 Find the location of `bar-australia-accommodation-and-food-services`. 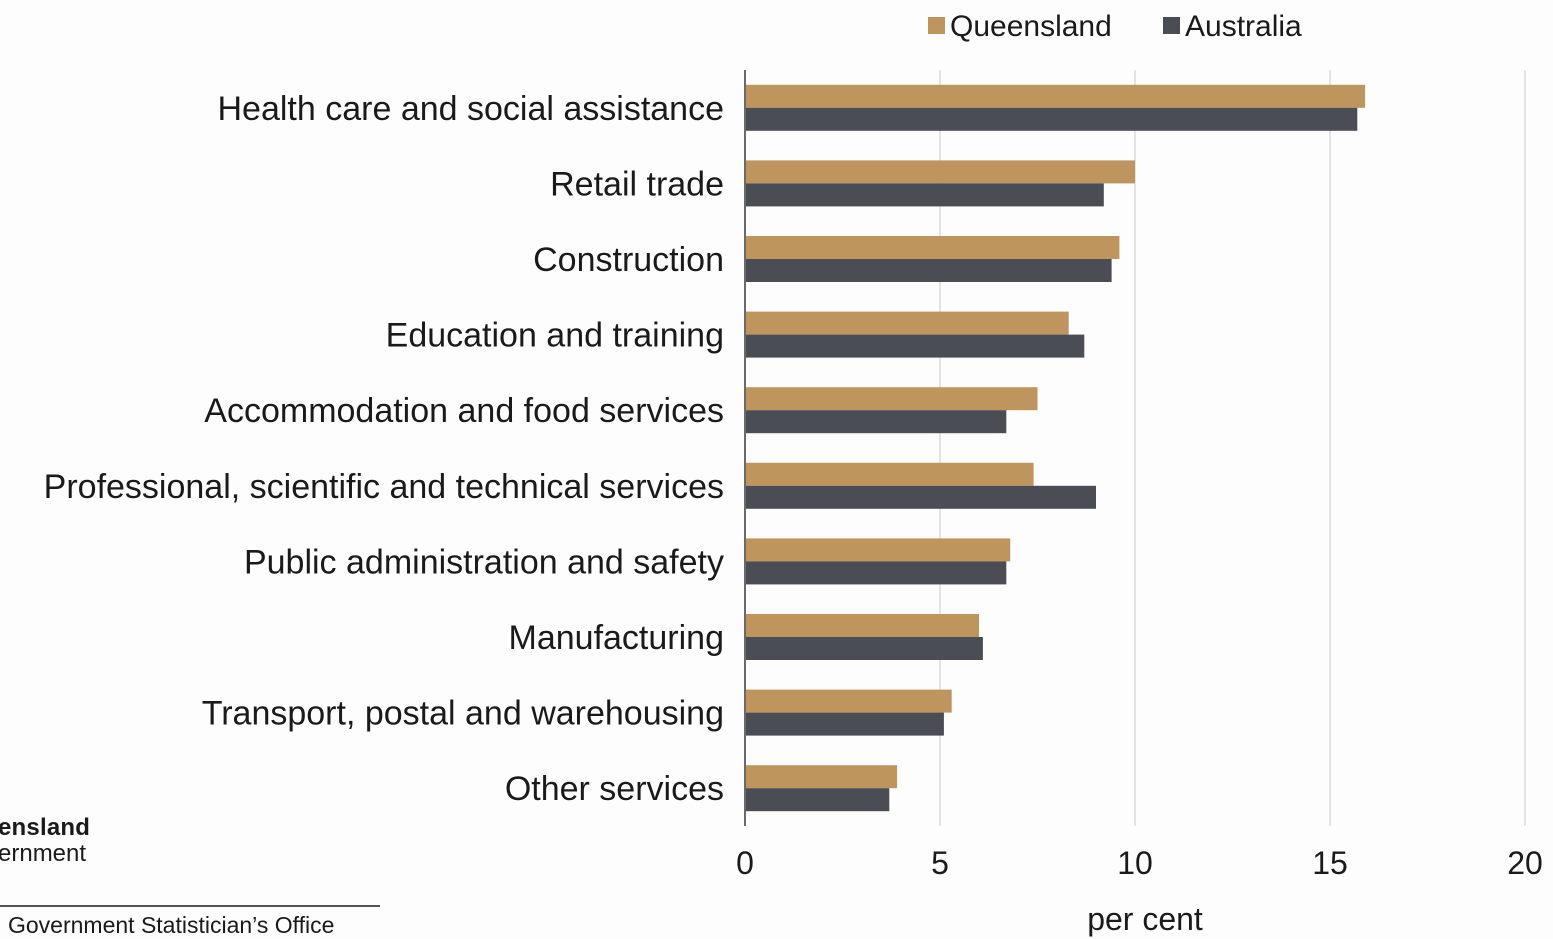

bar-australia-accommodation-and-food-services is located at coordinates (876, 422).